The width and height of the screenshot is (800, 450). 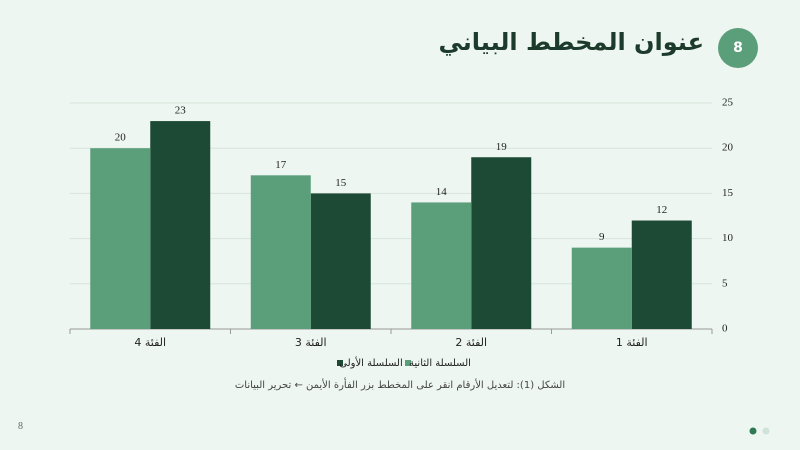 I want to click on page-number: 8, so click(x=20, y=426).